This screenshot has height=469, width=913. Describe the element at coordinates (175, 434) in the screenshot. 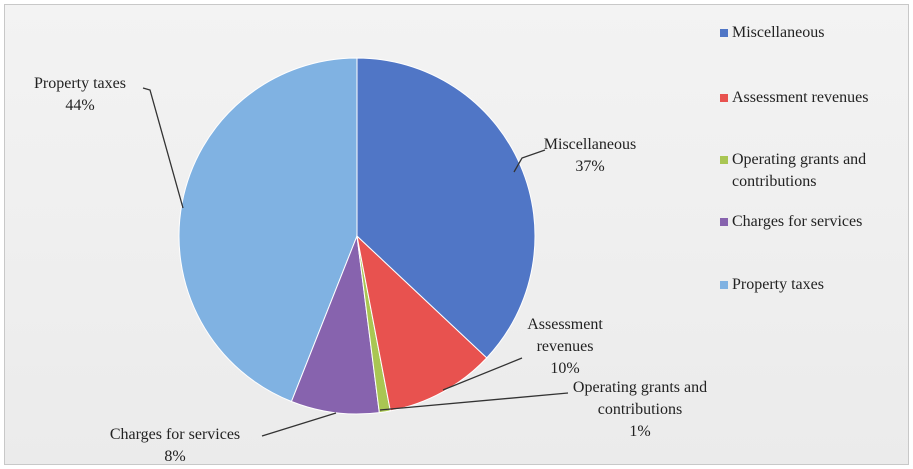

I see `data-label-name: Charges for services` at that location.